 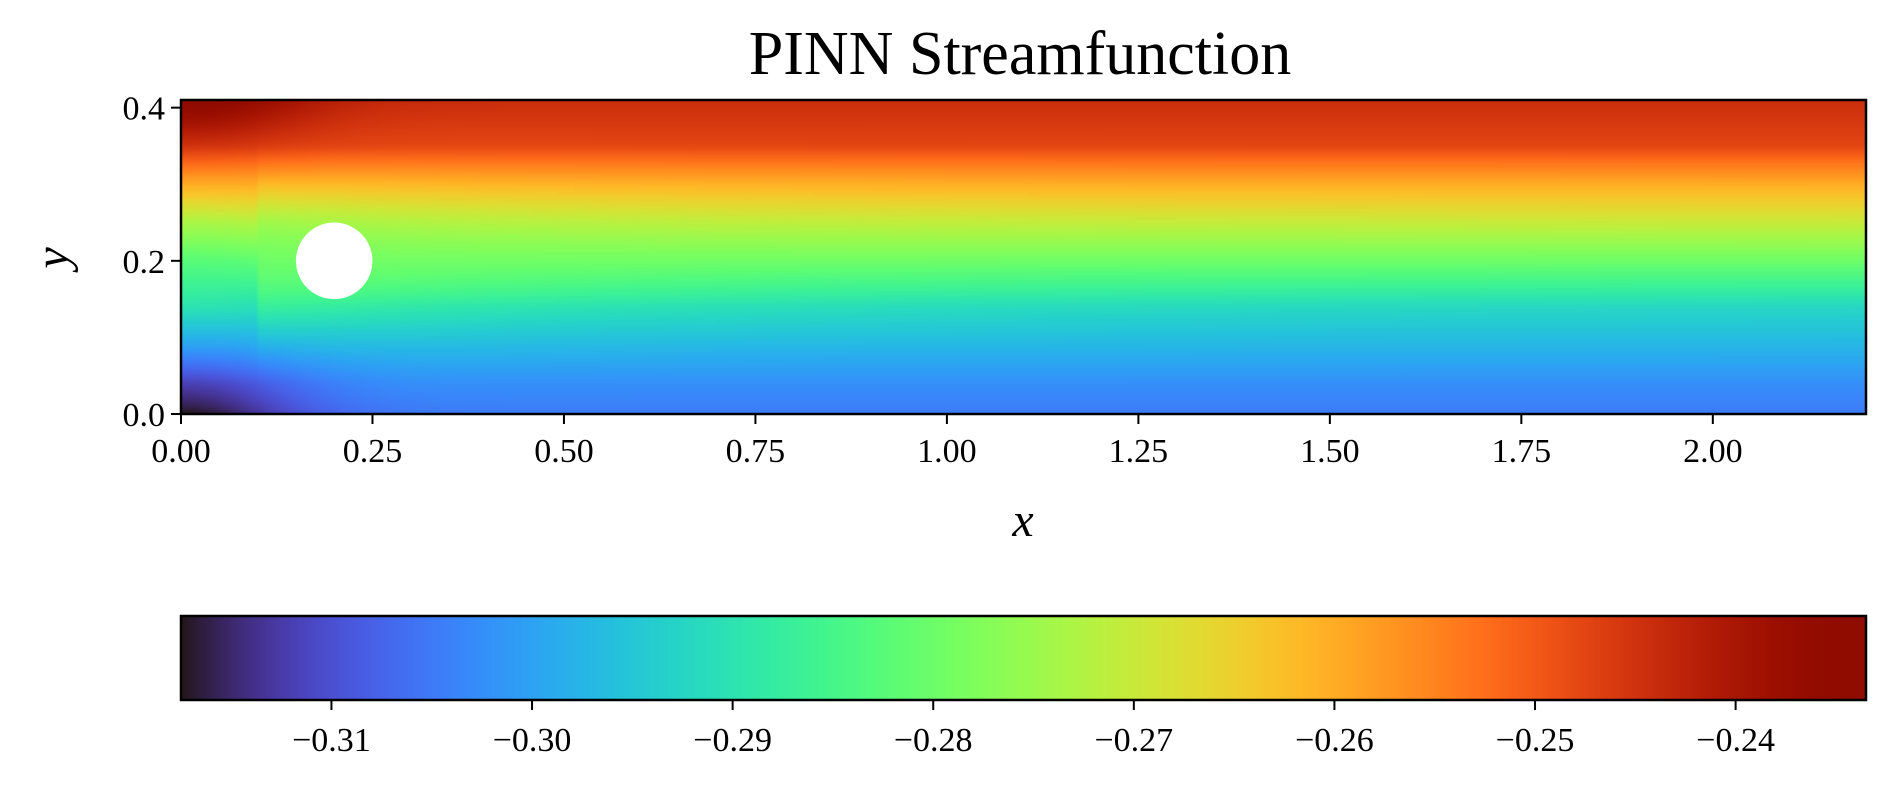 I want to click on colorbar-frame, so click(x=1023, y=658).